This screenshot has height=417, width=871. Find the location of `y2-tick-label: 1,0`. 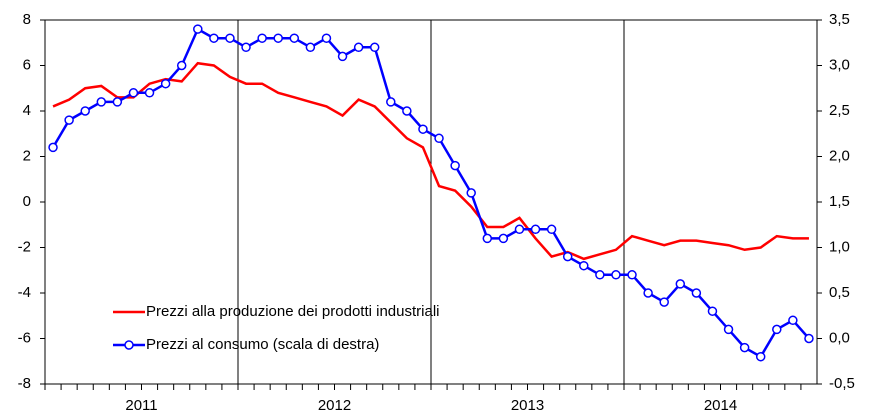

y2-tick-label: 1,0 is located at coordinates (839, 246).